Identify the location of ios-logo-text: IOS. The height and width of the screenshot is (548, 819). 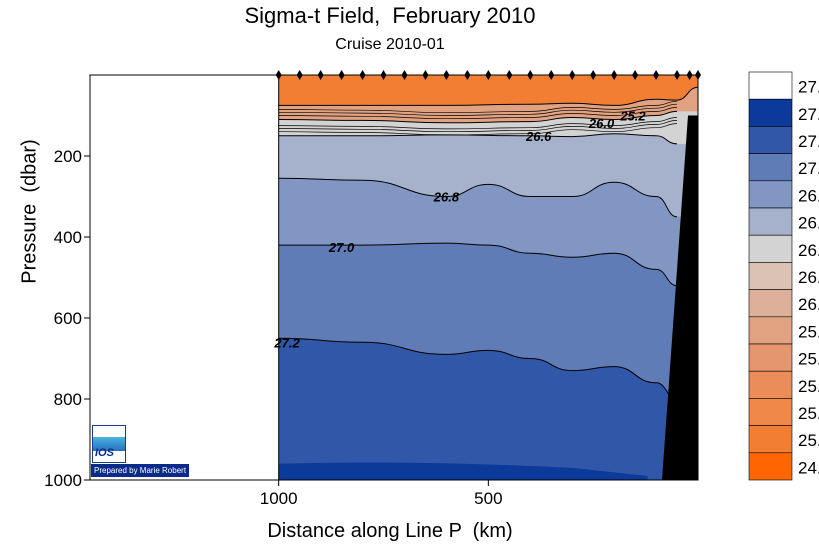
(104, 453).